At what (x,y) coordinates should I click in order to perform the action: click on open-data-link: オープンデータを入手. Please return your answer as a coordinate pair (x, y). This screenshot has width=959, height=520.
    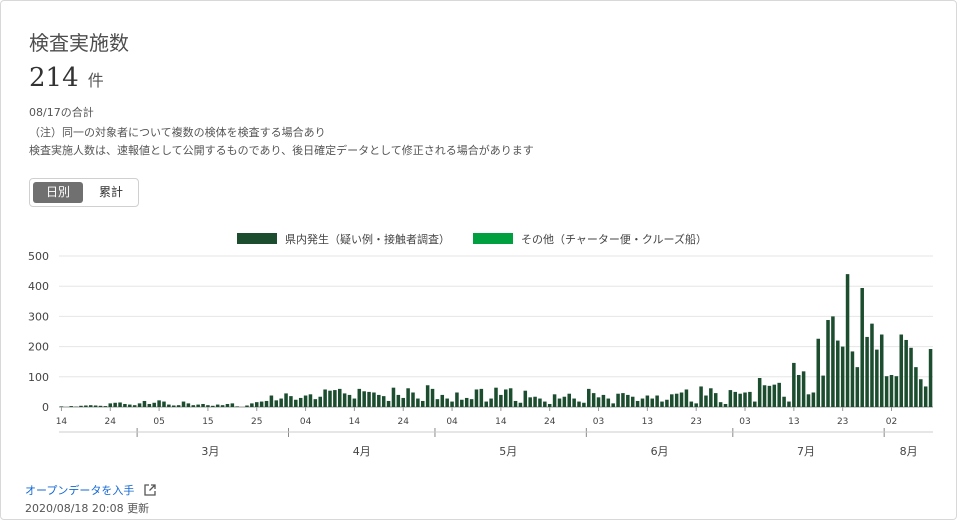
    Looking at the image, I should click on (90, 490).